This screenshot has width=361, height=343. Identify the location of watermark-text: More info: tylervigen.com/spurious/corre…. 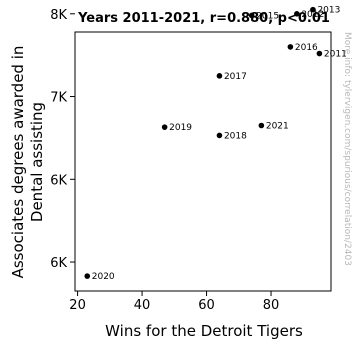
(347, 149).